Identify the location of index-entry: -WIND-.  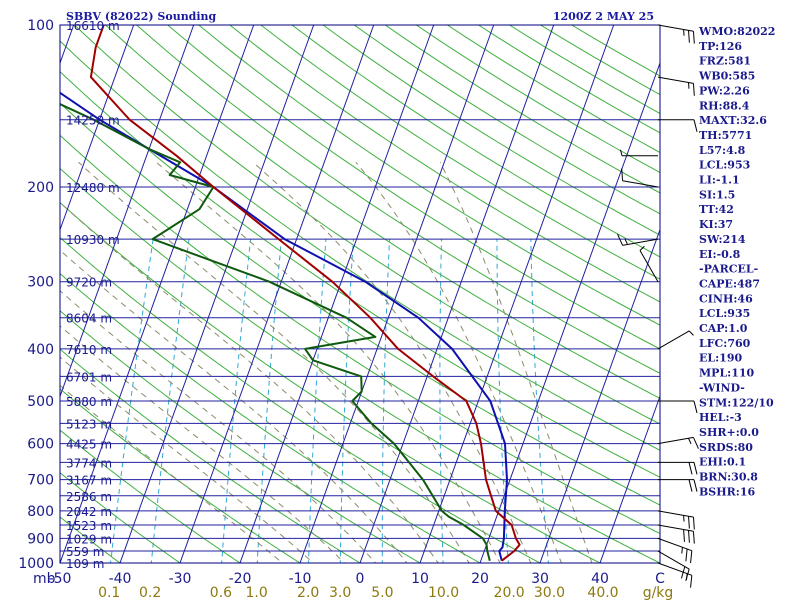
(722, 387).